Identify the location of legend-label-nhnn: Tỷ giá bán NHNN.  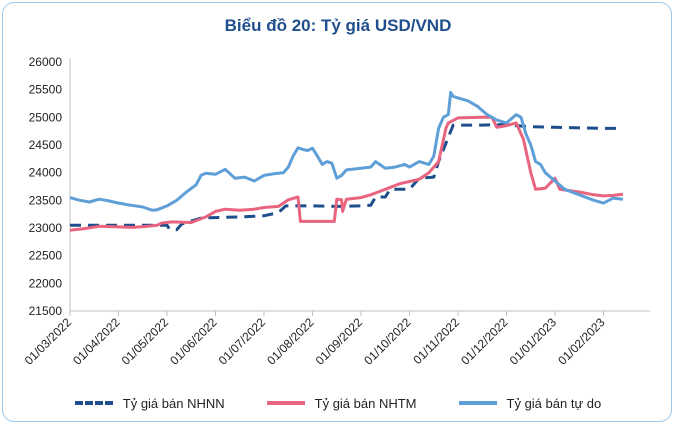
(173, 403).